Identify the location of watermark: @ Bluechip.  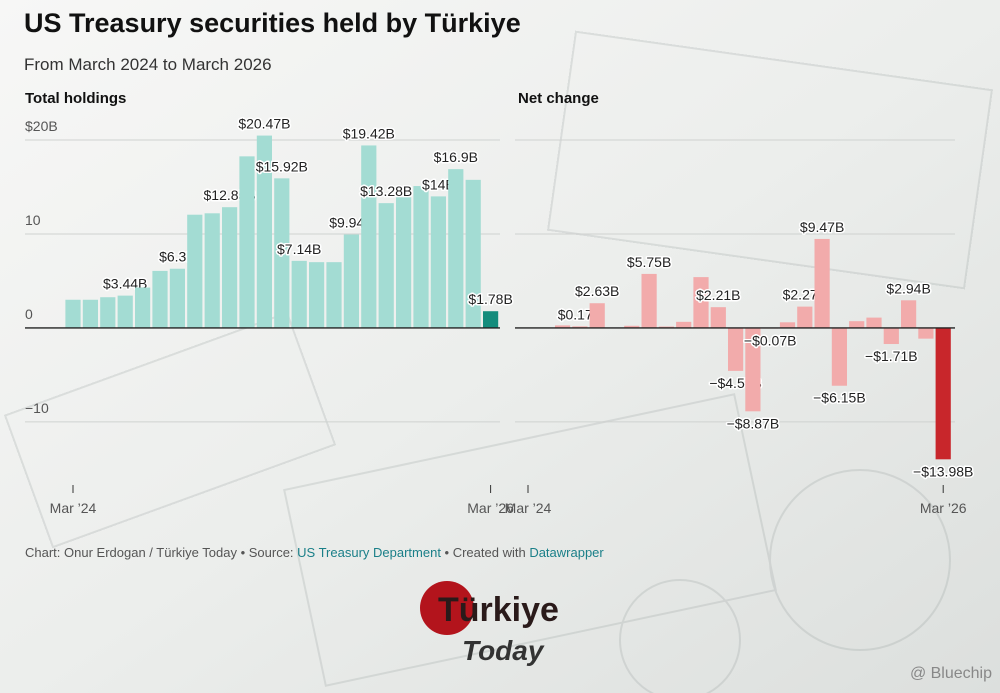
(951, 673).